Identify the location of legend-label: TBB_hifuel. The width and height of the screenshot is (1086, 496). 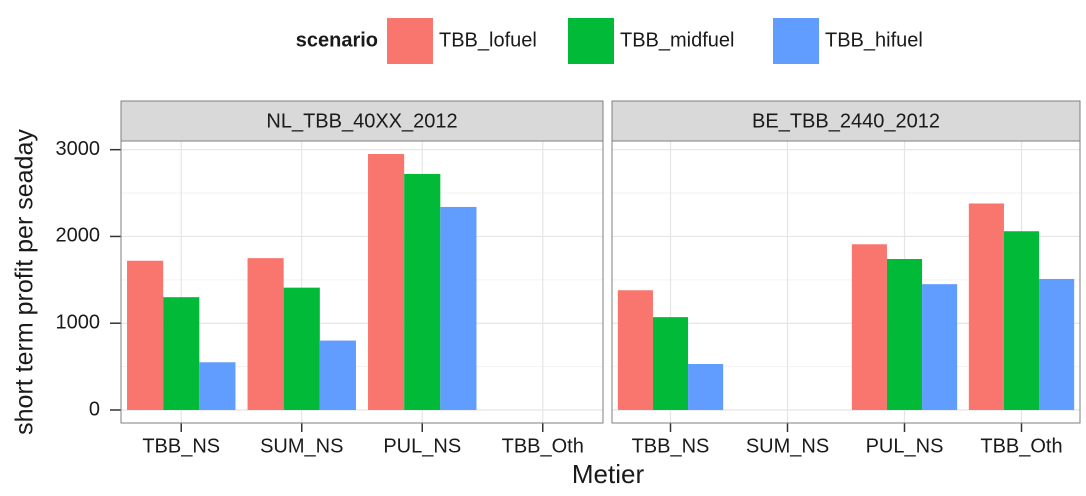
(874, 40).